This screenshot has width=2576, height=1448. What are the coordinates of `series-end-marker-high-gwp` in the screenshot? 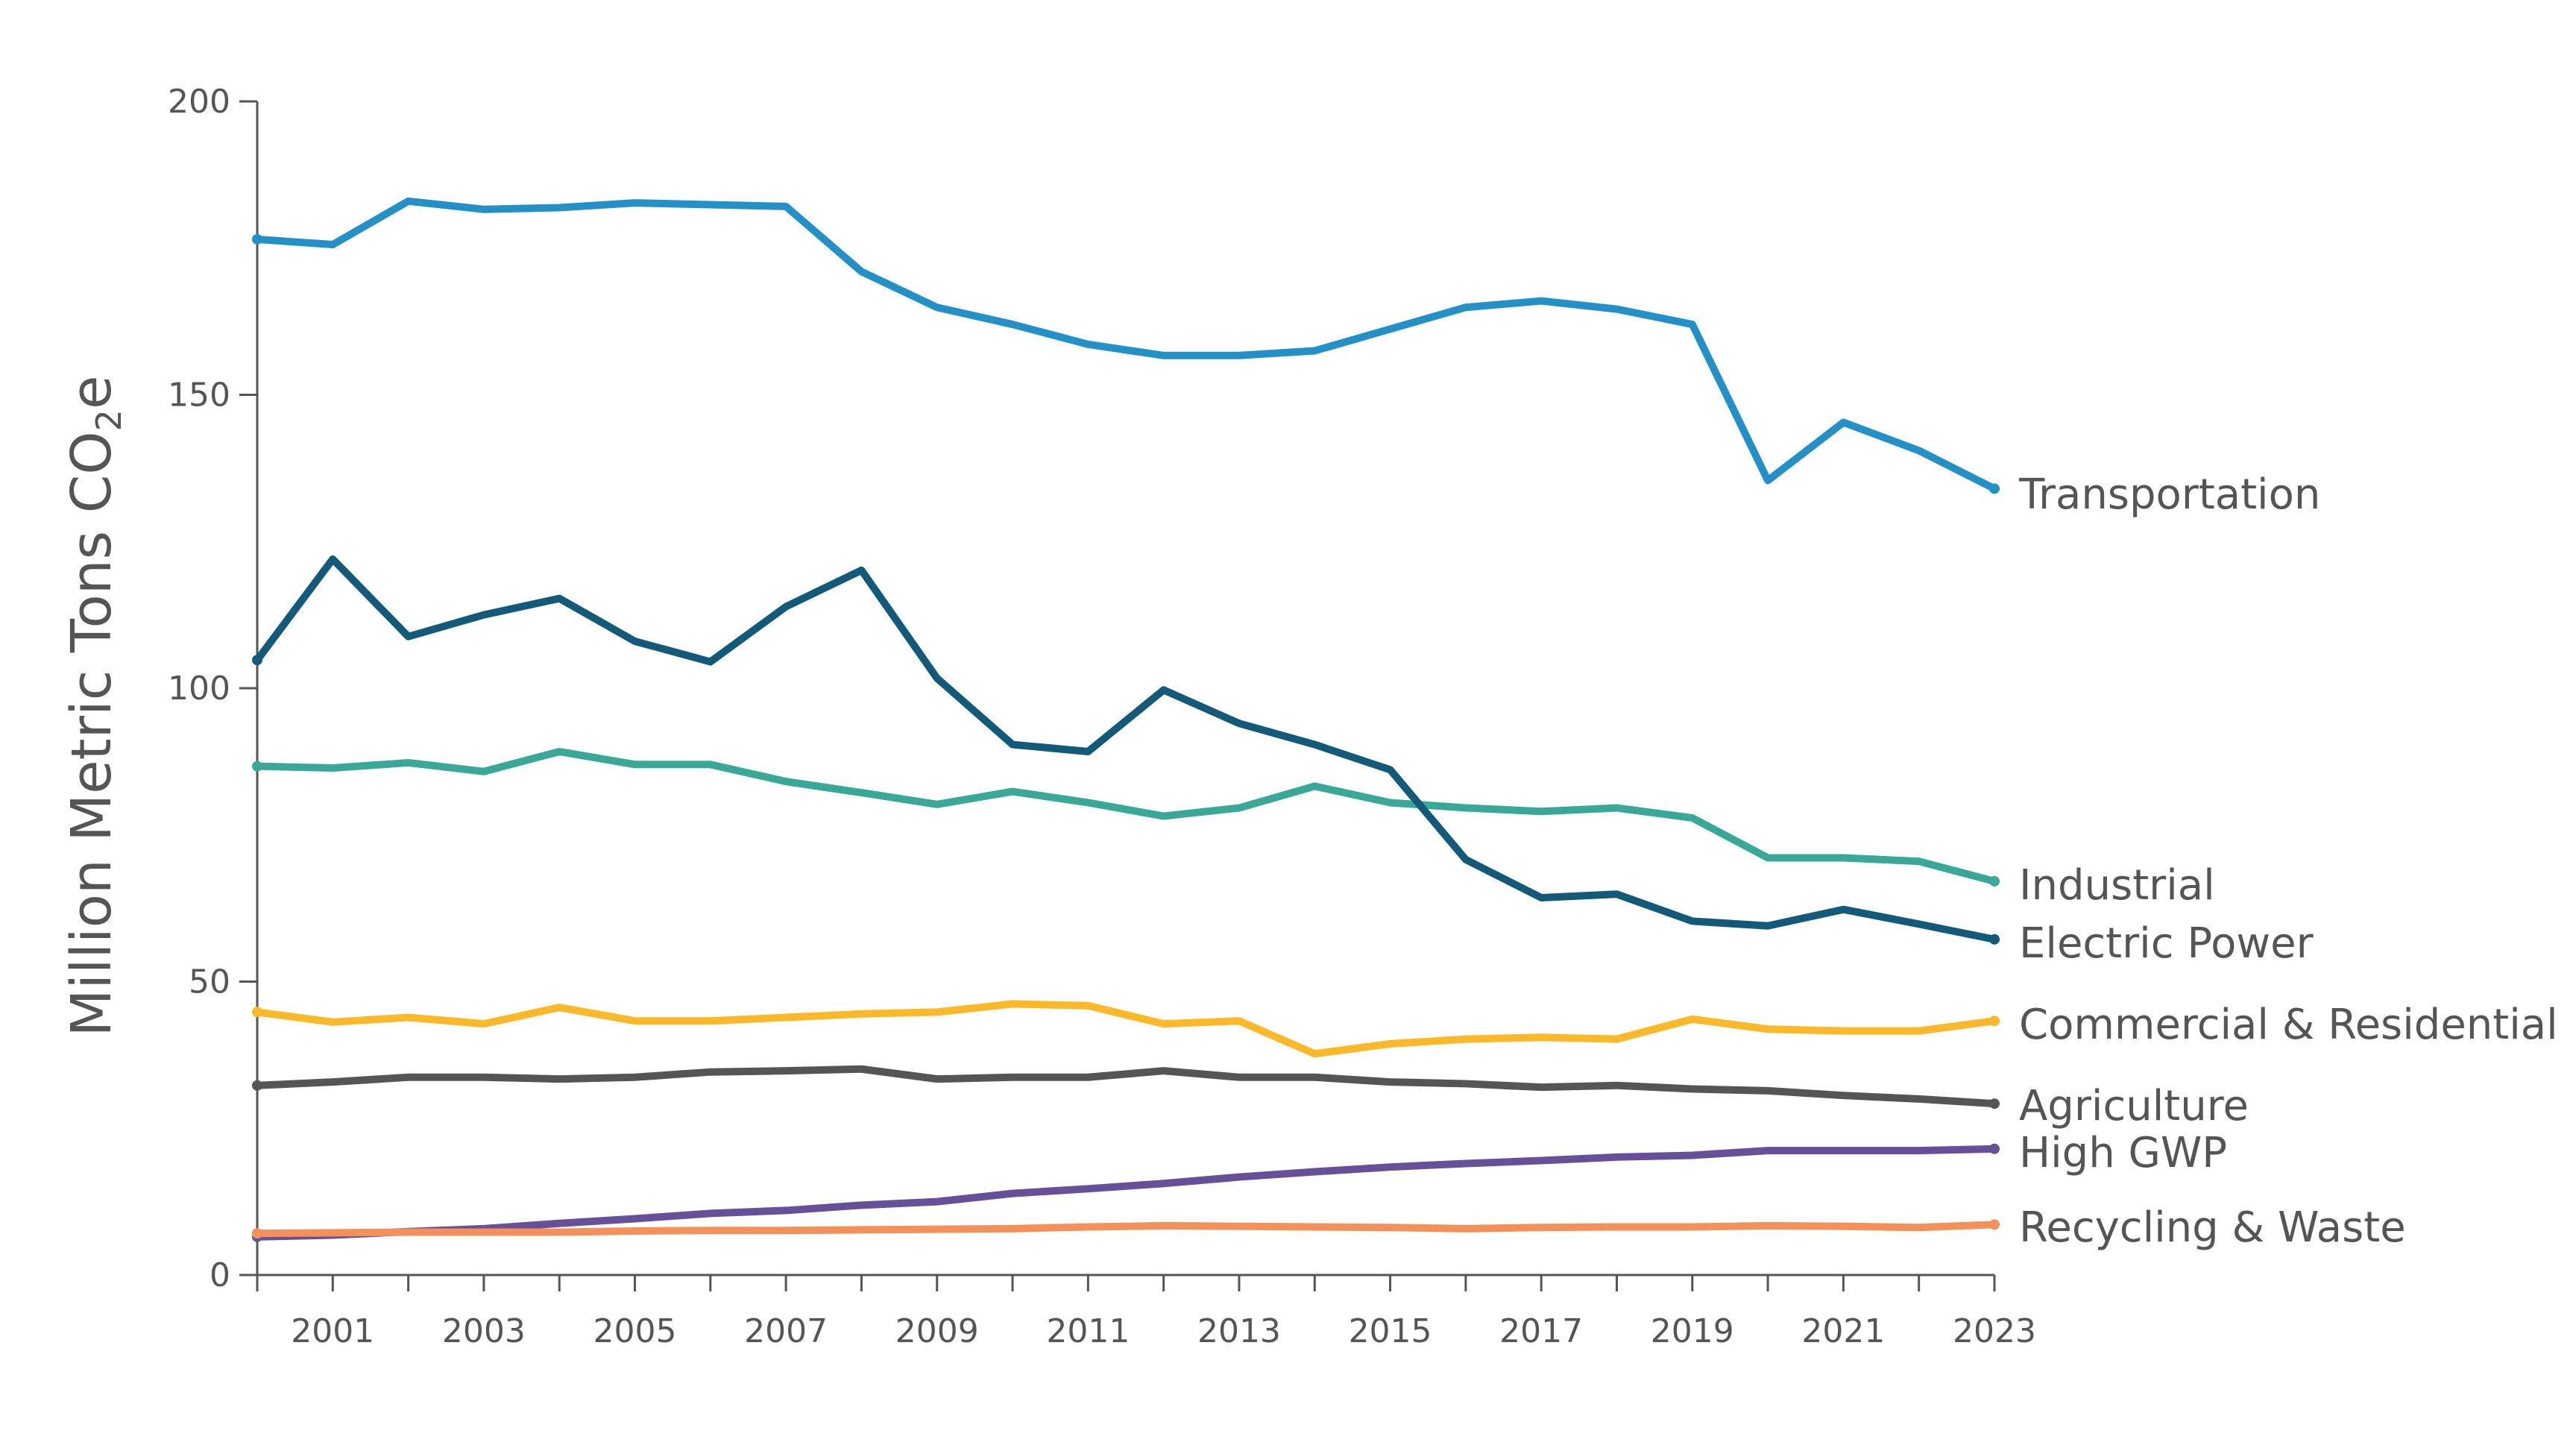 It's located at (1995, 1148).